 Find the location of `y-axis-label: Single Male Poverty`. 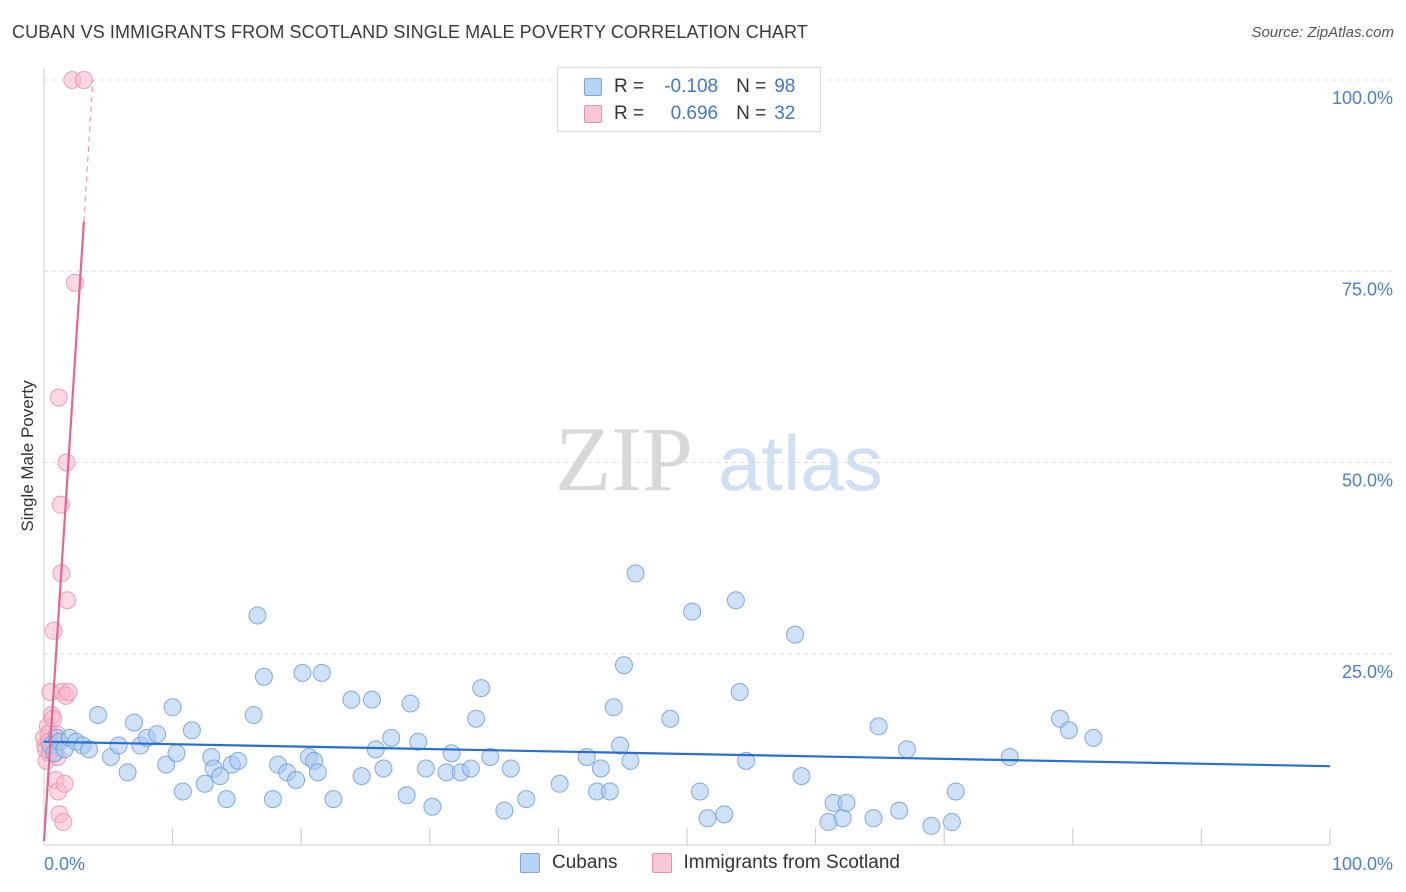

y-axis-label: Single Male Poverty is located at coordinates (27, 456).